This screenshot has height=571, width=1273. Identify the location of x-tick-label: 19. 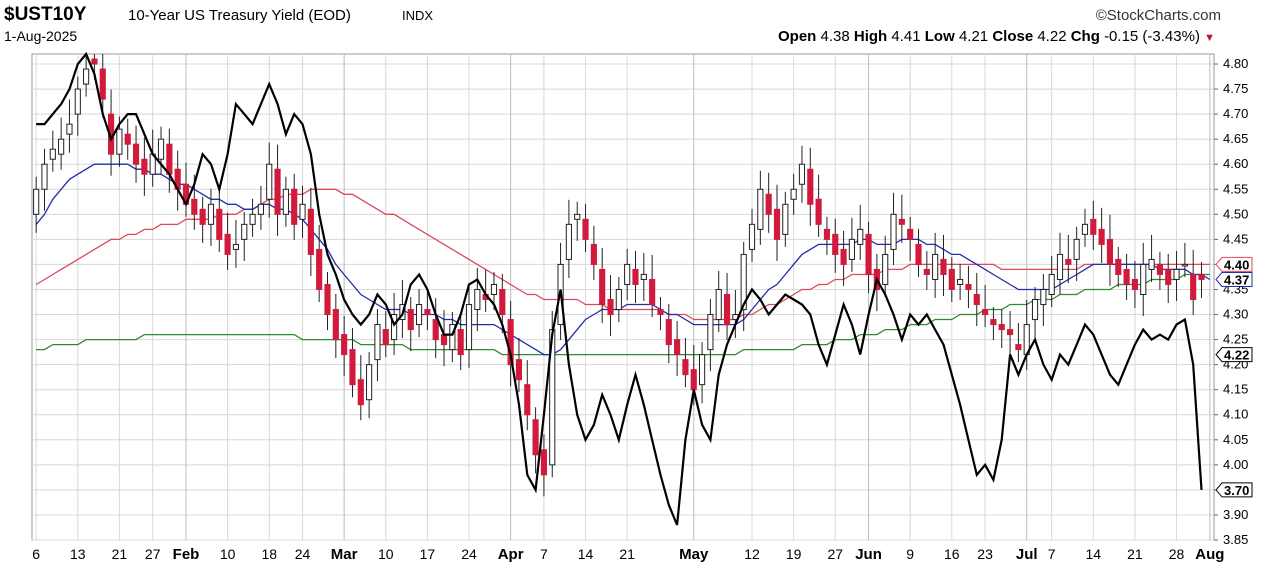
(794, 554).